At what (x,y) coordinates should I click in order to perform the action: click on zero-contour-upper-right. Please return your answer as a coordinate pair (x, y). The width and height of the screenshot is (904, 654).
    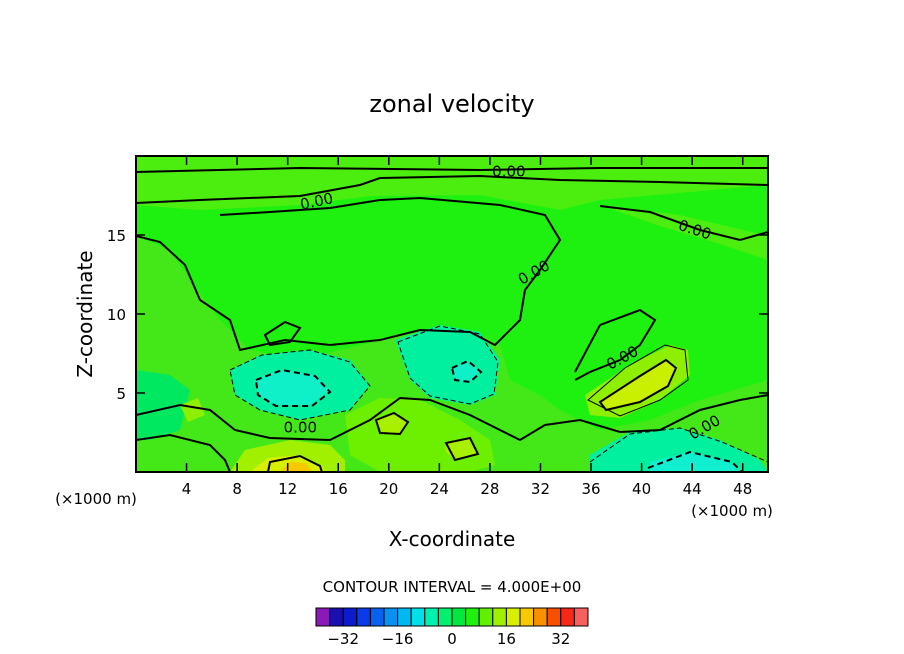
    Looking at the image, I should click on (683, 223).